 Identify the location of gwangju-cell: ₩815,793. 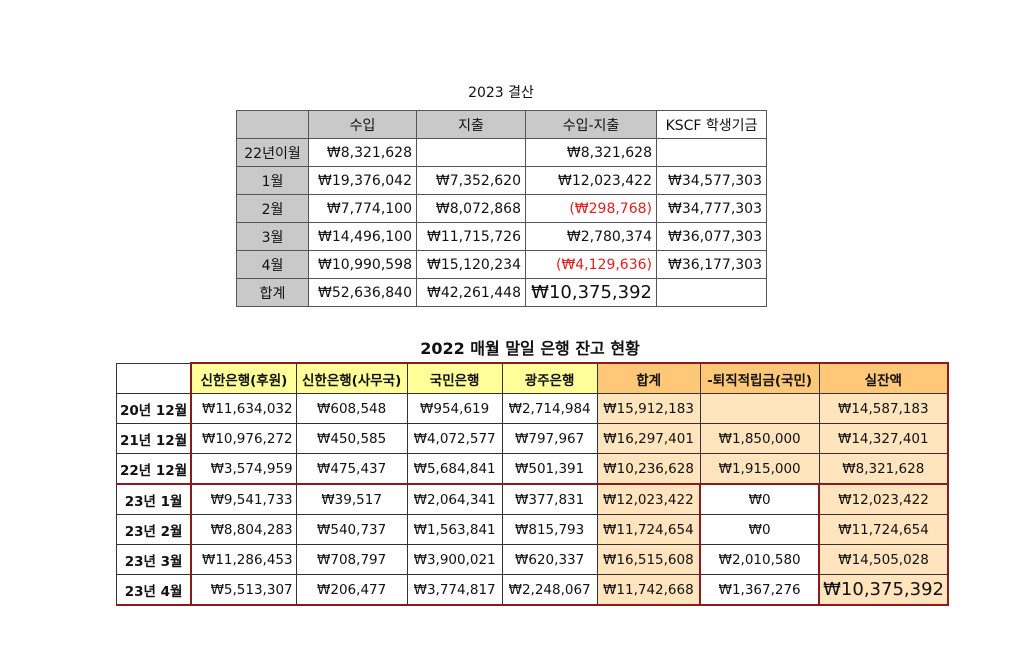
(549, 529).